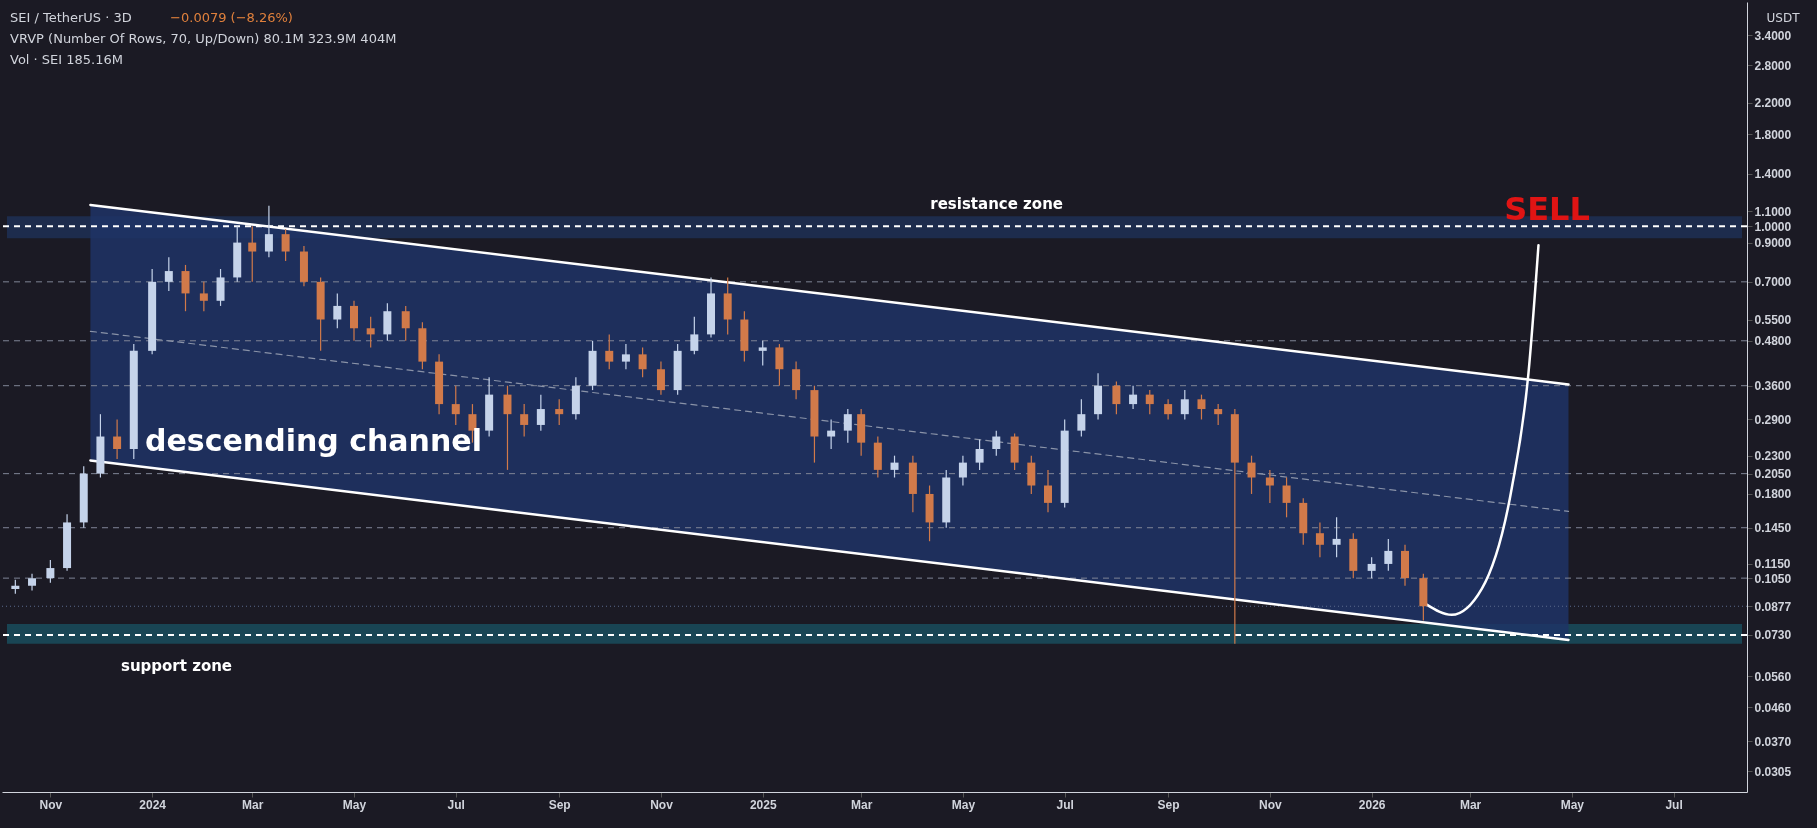  What do you see at coordinates (1547, 209) in the screenshot?
I see `annotation: SELL` at bounding box center [1547, 209].